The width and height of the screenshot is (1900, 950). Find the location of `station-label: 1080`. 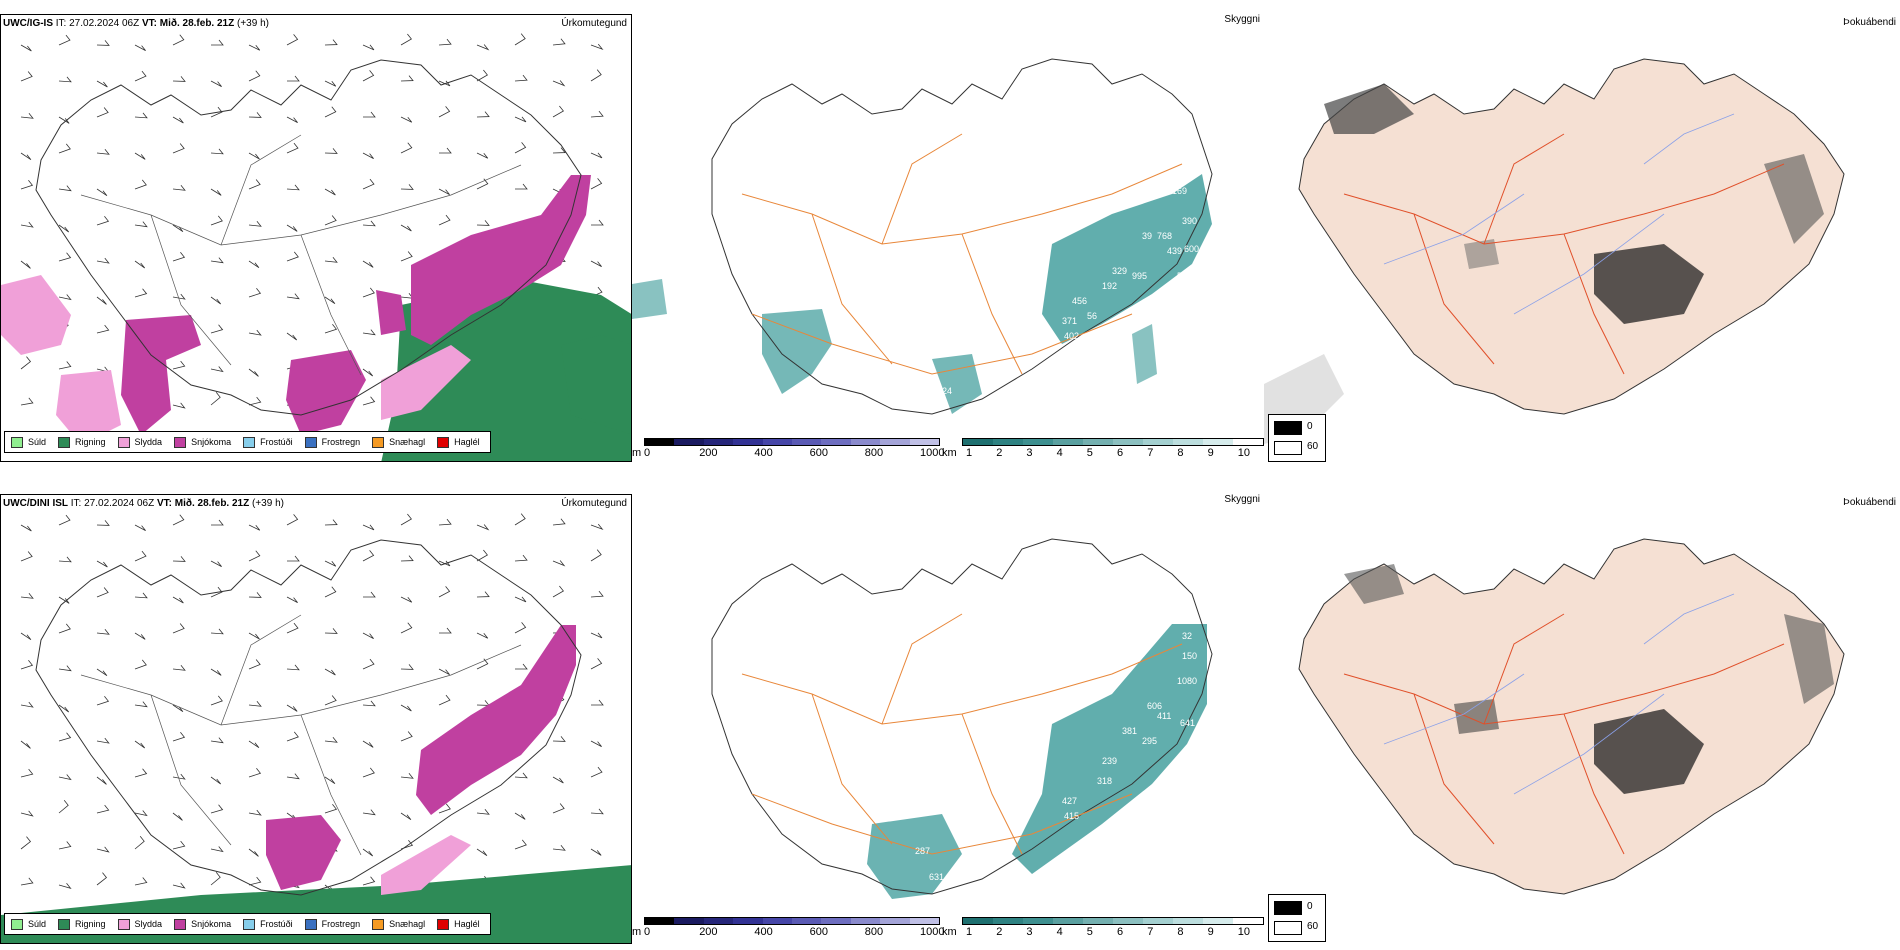

station-label: 1080 is located at coordinates (1187, 681).